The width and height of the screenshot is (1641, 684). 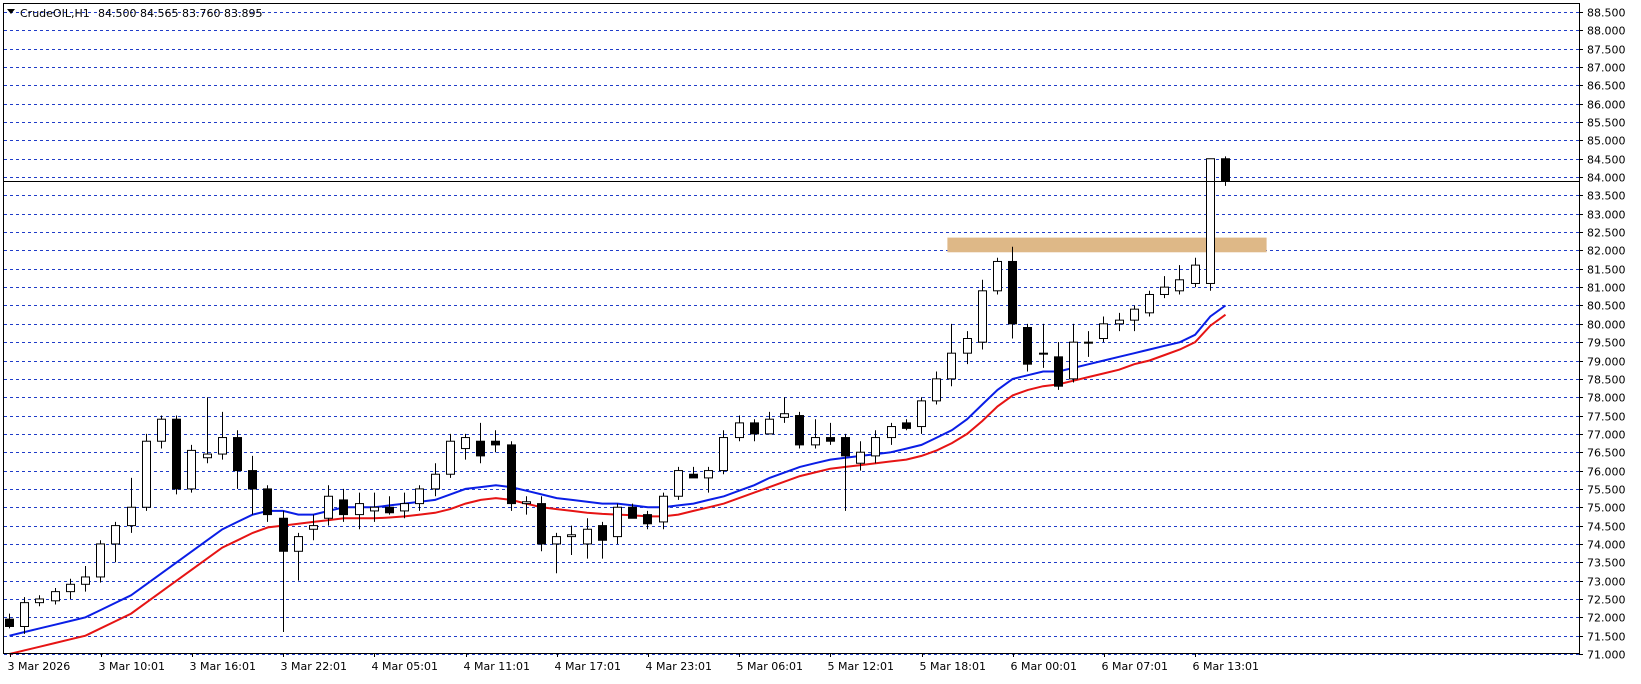 I want to click on ohlc-readout: 84.500 84.565 83.760 83.895, so click(x=180, y=13).